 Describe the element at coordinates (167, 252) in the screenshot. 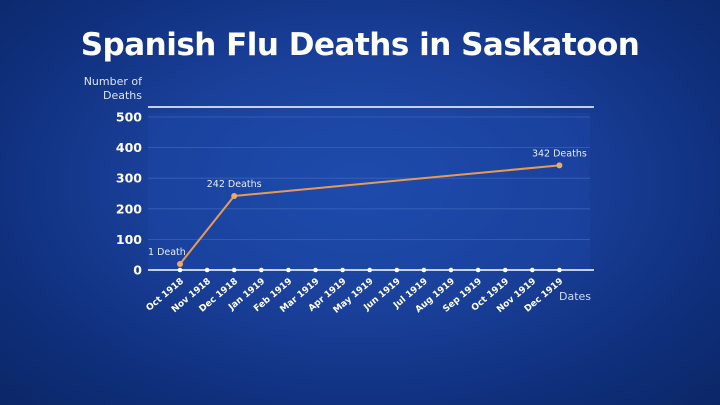

I see `data-label: 1 Death` at that location.